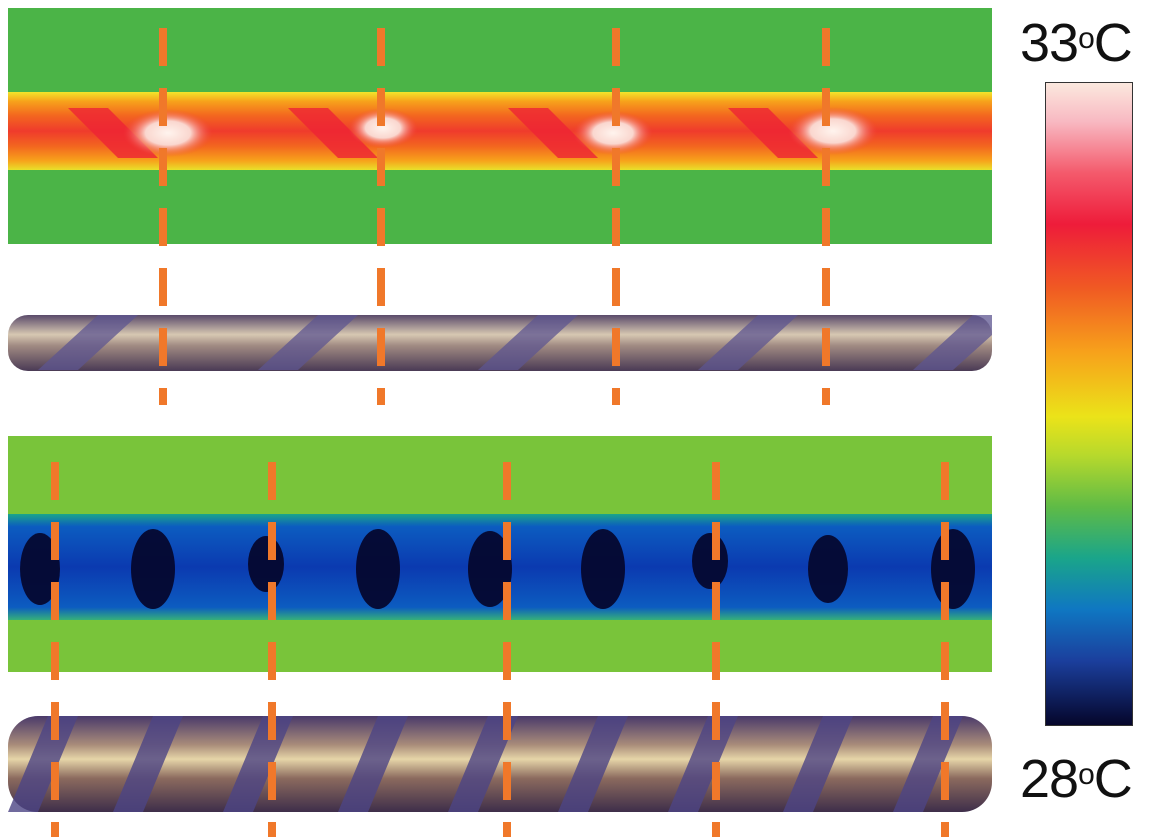 The height and width of the screenshot is (837, 1169). What do you see at coordinates (1089, 404) in the screenshot?
I see `temperature-colorbar` at bounding box center [1089, 404].